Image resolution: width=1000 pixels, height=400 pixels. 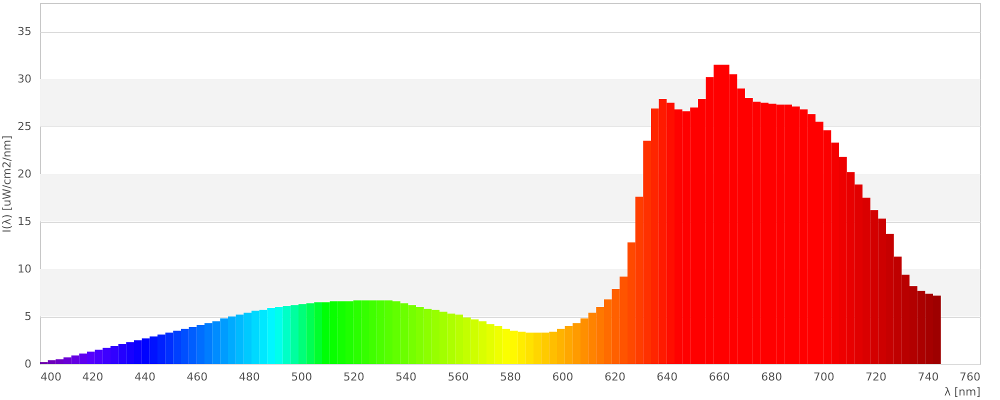 I want to click on x-axis-title: λ [nm], so click(x=962, y=392).